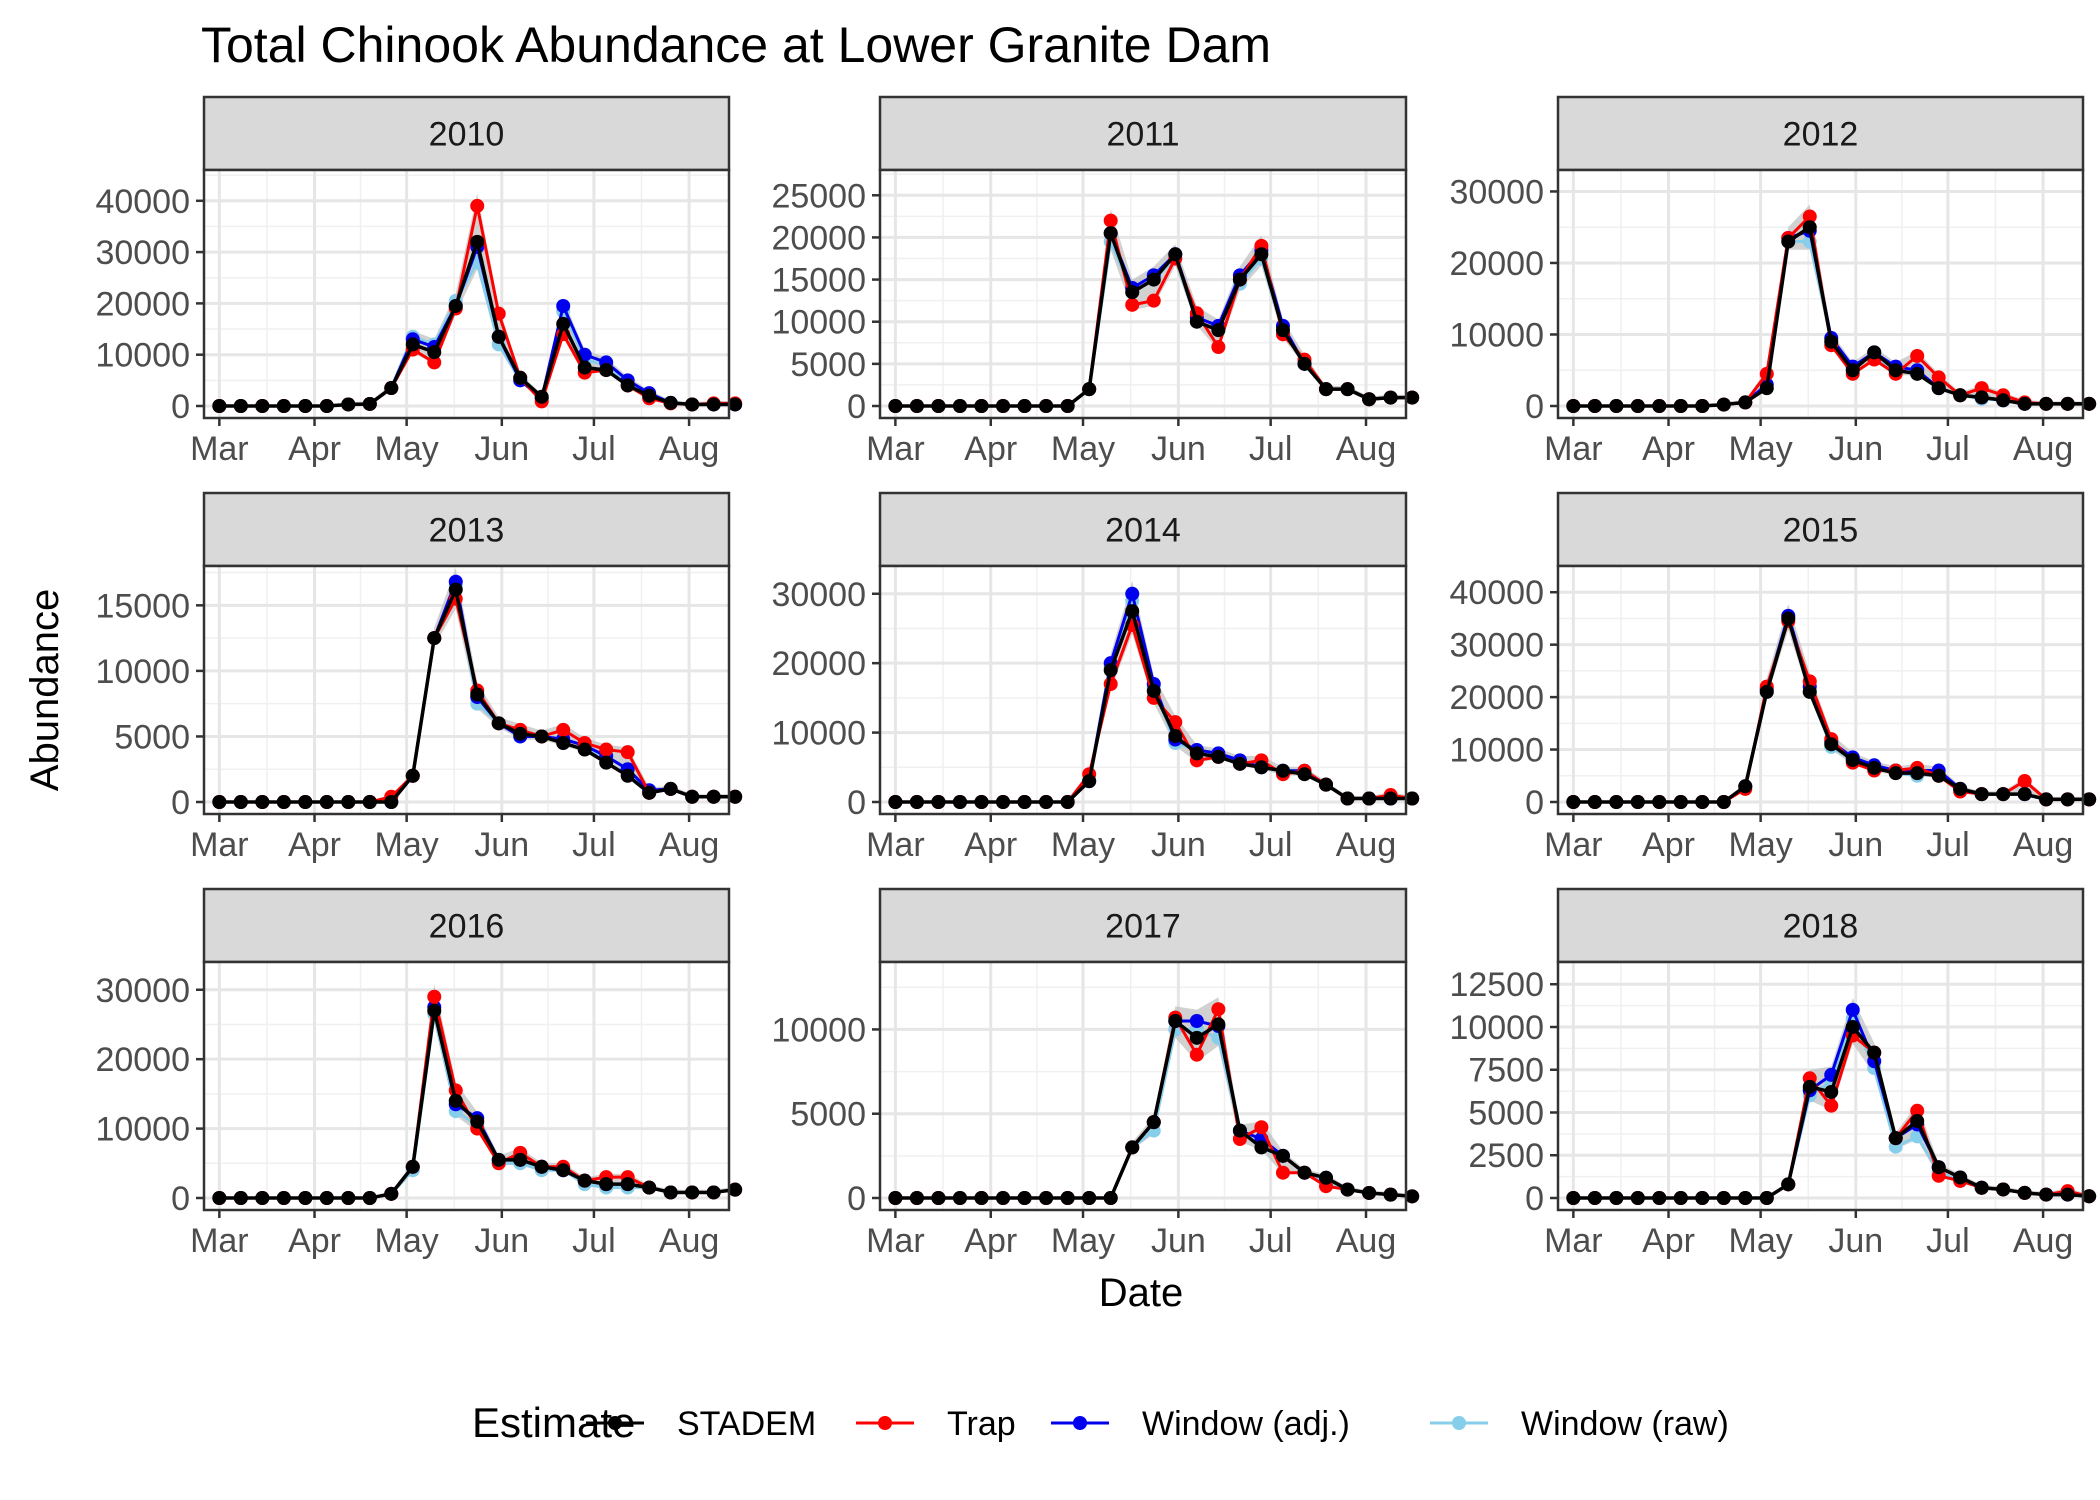 This screenshot has width=2100, height=1500. What do you see at coordinates (1459, 1423) in the screenshot?
I see `legend-key-point` at bounding box center [1459, 1423].